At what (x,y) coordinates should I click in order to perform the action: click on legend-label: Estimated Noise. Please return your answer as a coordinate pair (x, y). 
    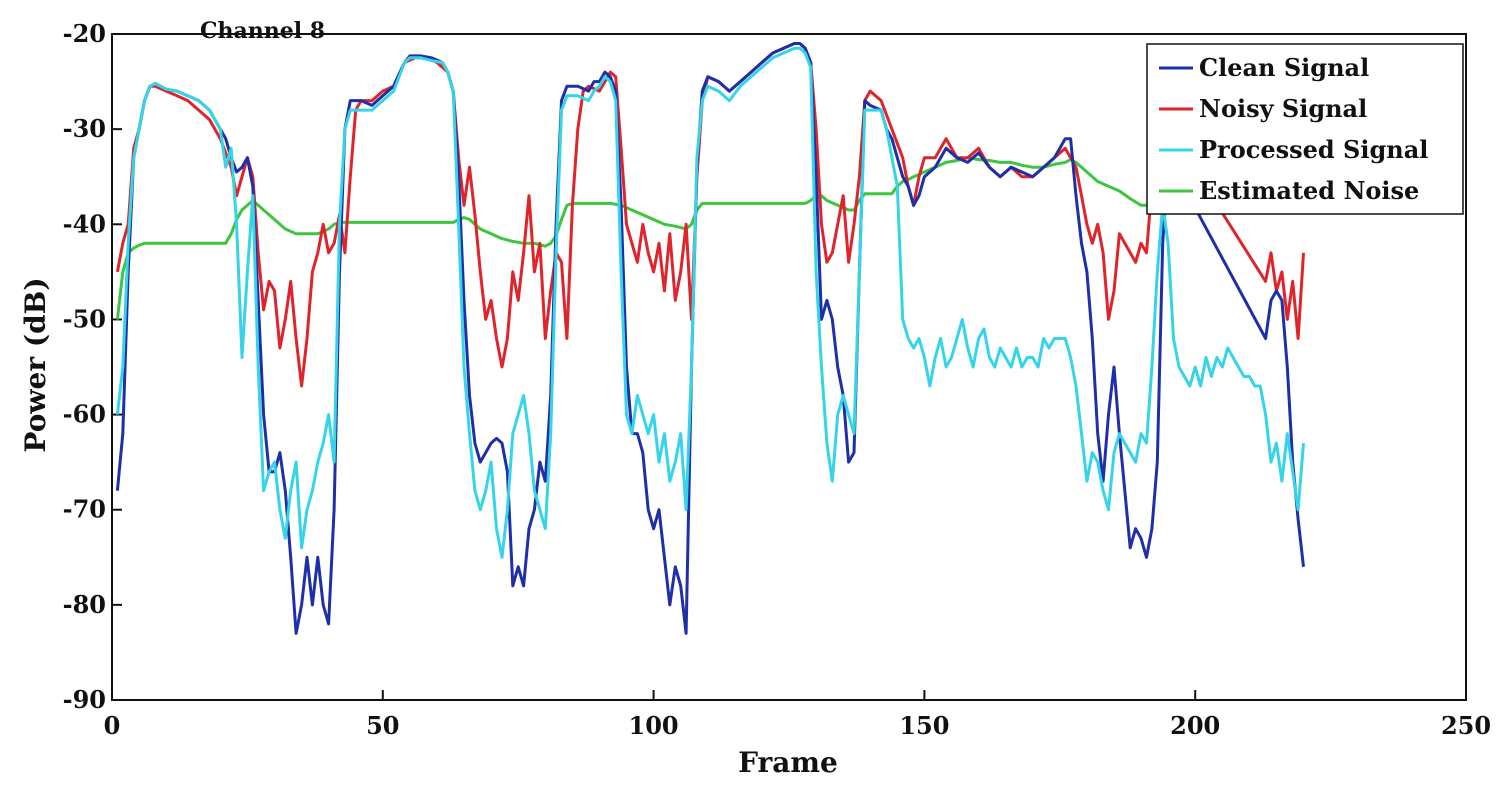
    Looking at the image, I should click on (1309, 190).